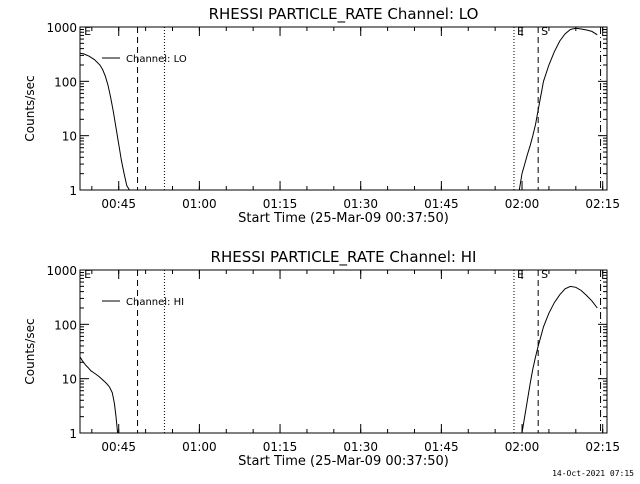 The width and height of the screenshot is (640, 484). What do you see at coordinates (156, 59) in the screenshot?
I see `legend-label: Channel: LO` at bounding box center [156, 59].